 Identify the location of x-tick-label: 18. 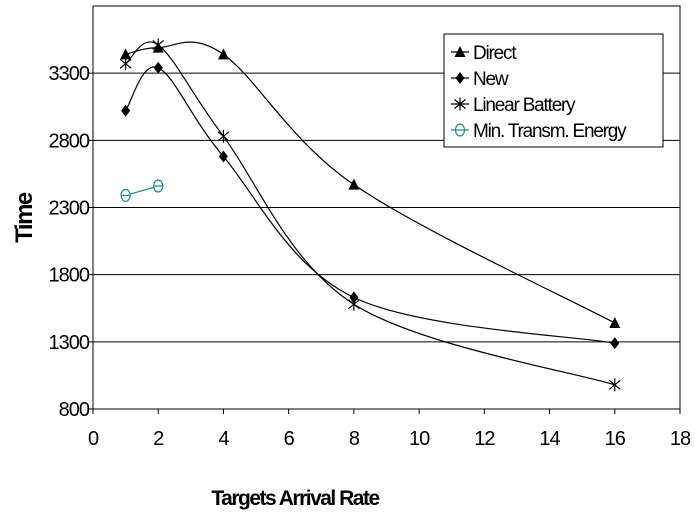
(680, 439).